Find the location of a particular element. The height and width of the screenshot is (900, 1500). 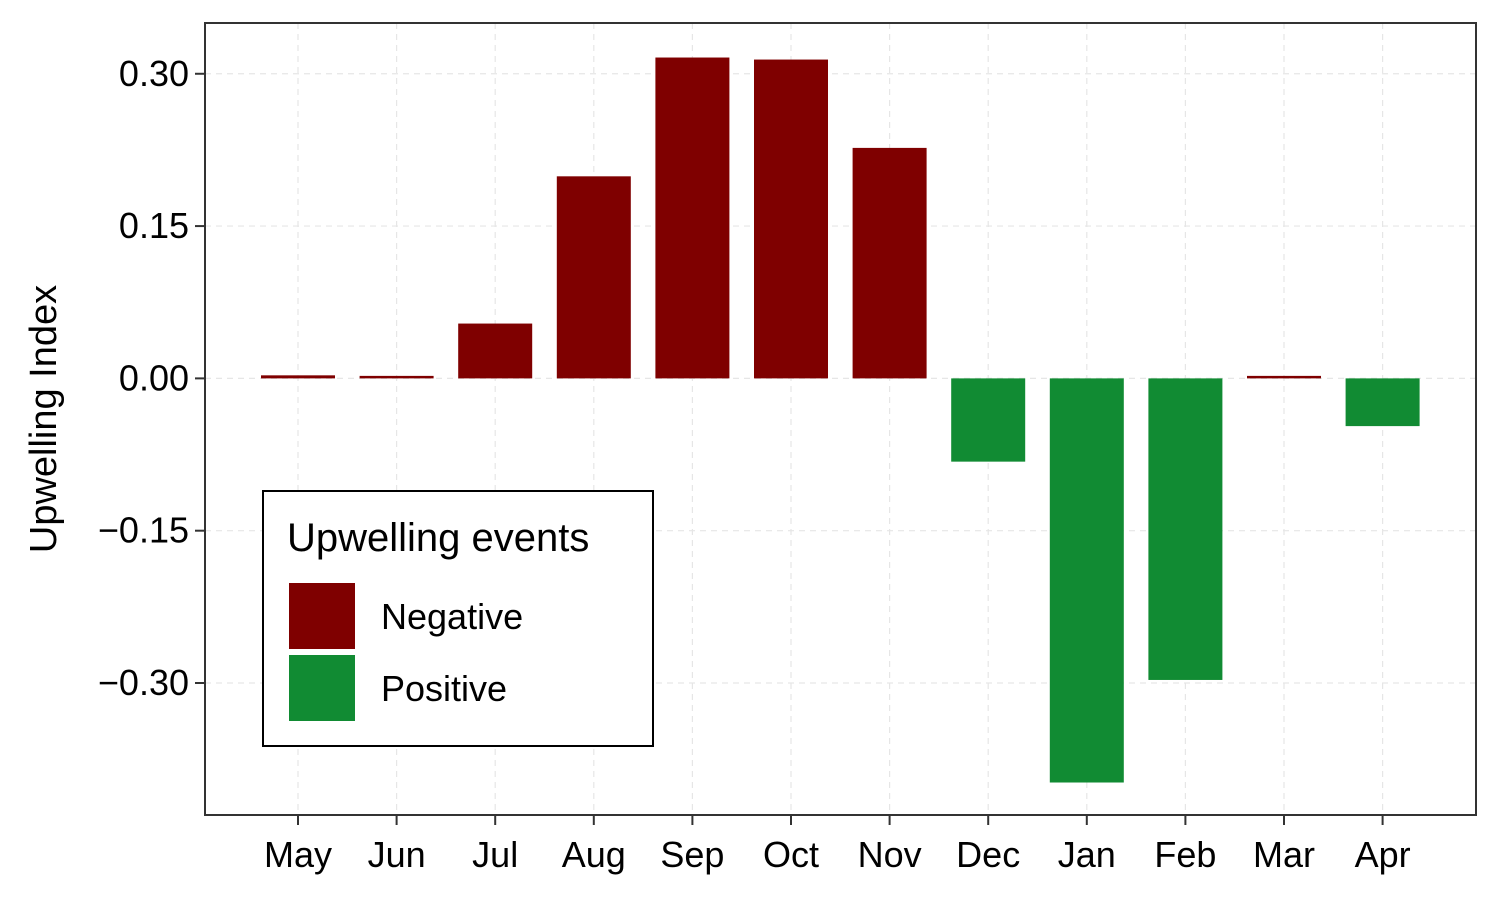

legend: Upwelling events Negative Positive is located at coordinates (458, 618).